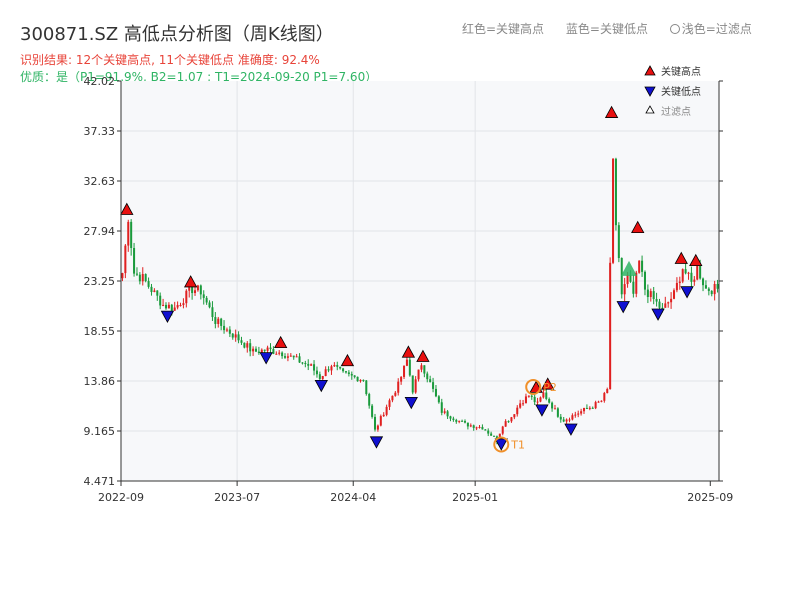 Image resolution: width=800 pixels, height=600 pixels. Describe the element at coordinates (650, 70) in the screenshot. I see `legend-high-icon` at that location.